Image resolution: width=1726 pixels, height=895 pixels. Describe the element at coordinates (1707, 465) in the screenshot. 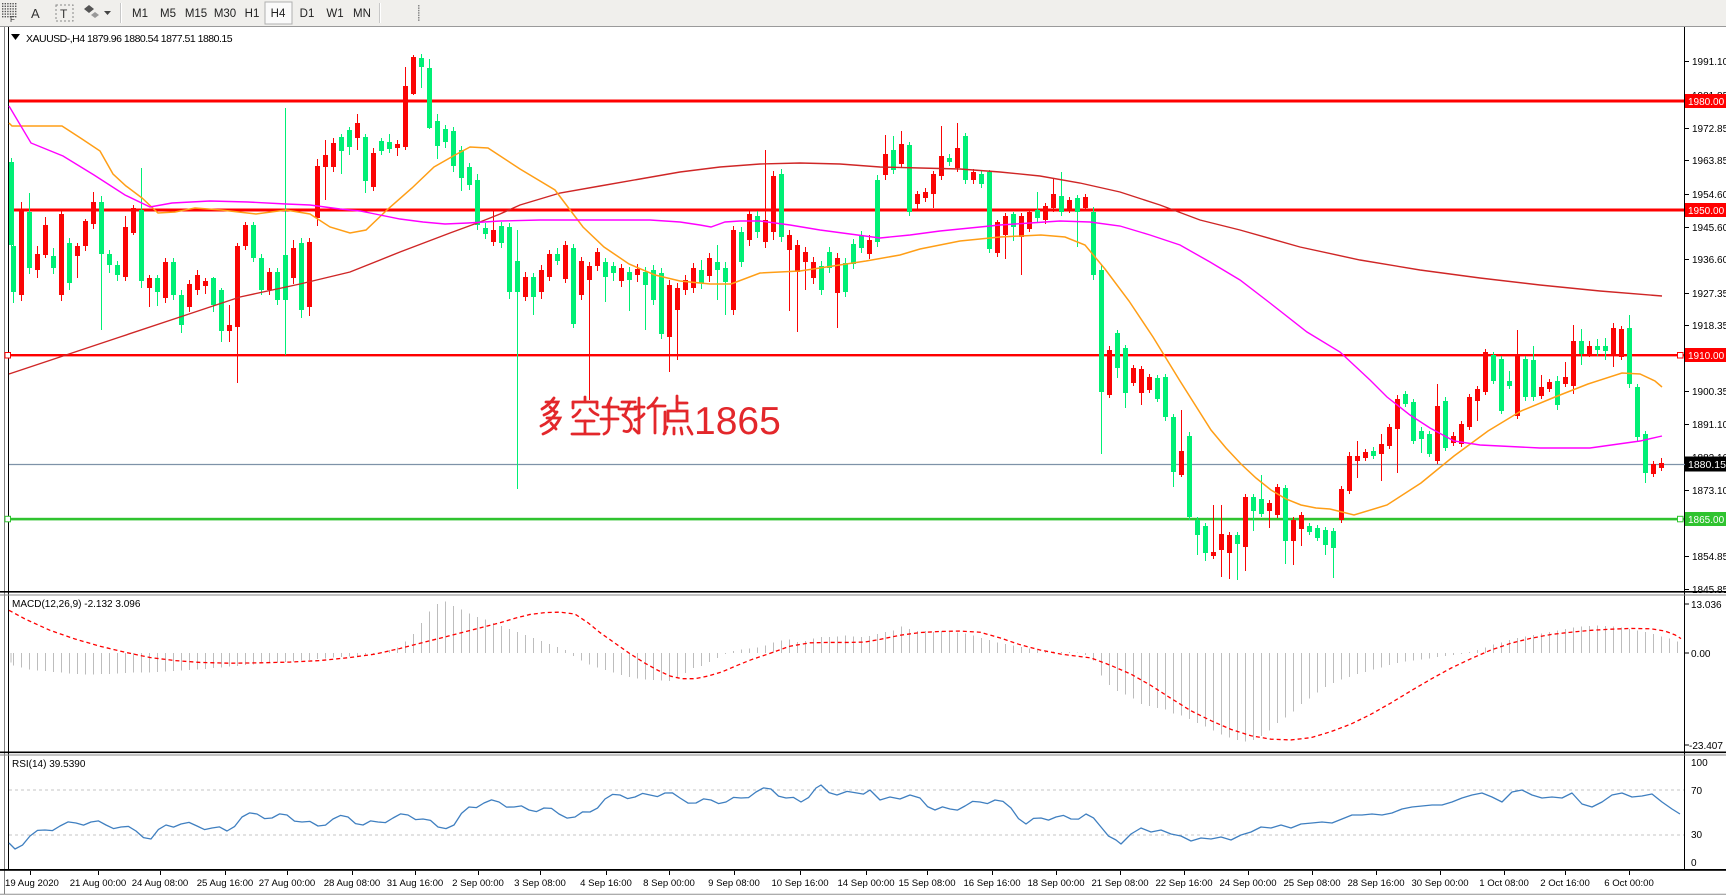

I see `svg-text: 1880.15` at that location.